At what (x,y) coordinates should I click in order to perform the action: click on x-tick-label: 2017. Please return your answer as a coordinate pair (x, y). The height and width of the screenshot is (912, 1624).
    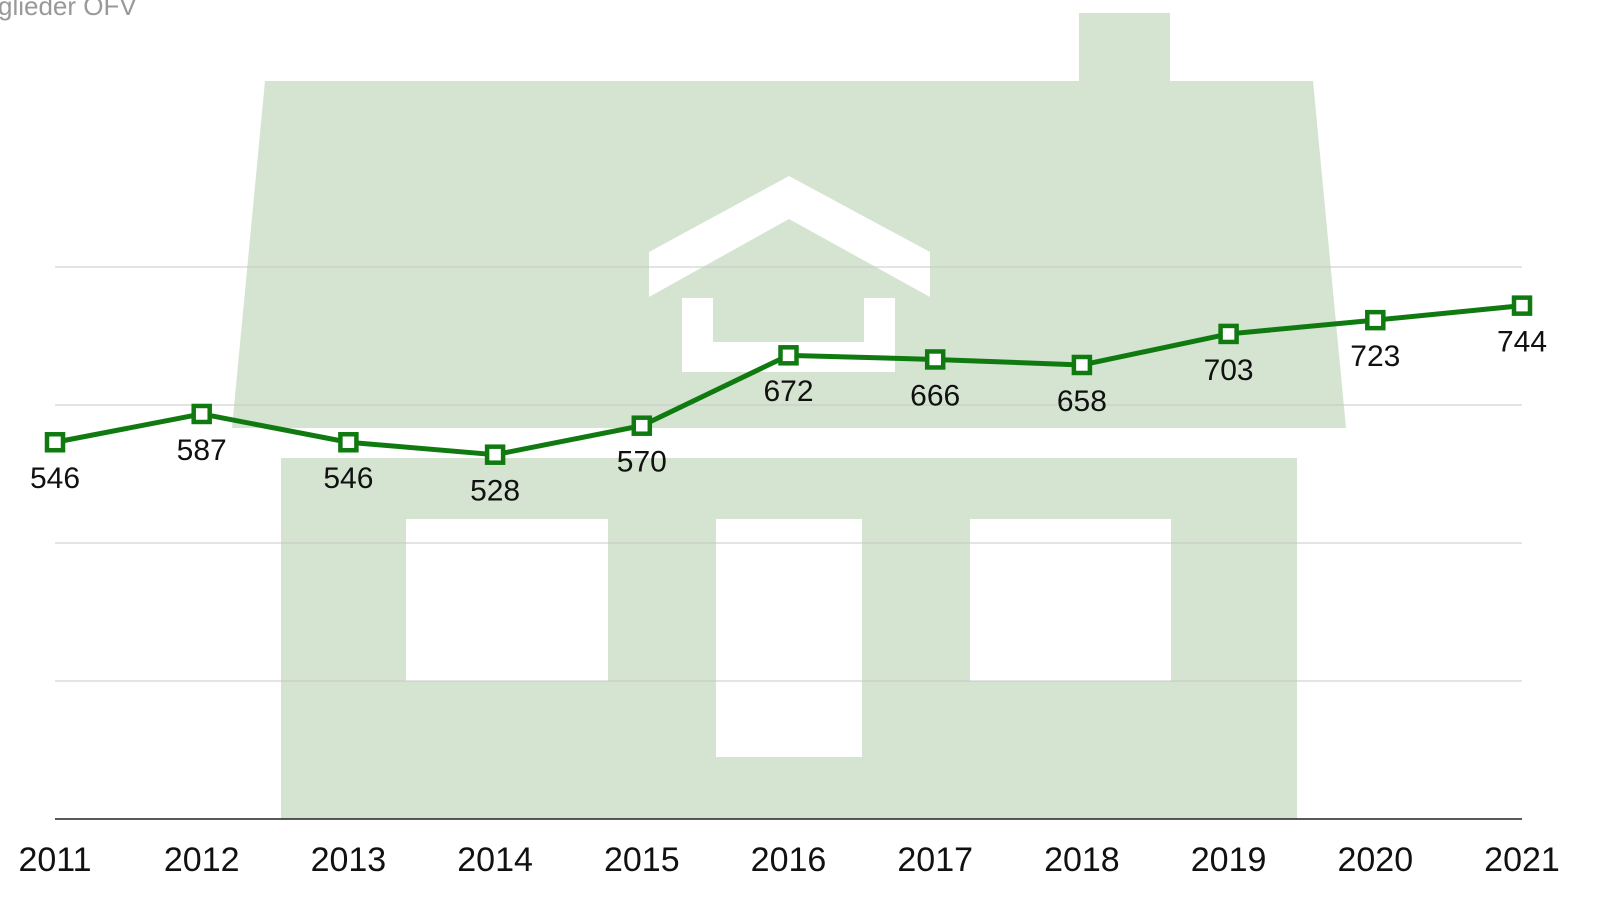
    Looking at the image, I should click on (935, 860).